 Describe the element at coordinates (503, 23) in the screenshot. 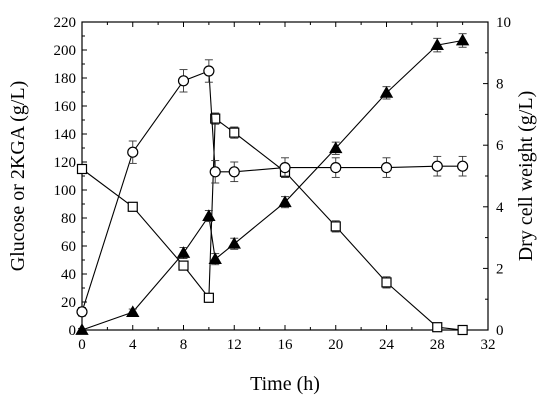

I see `y-right-tick-label: 10` at that location.